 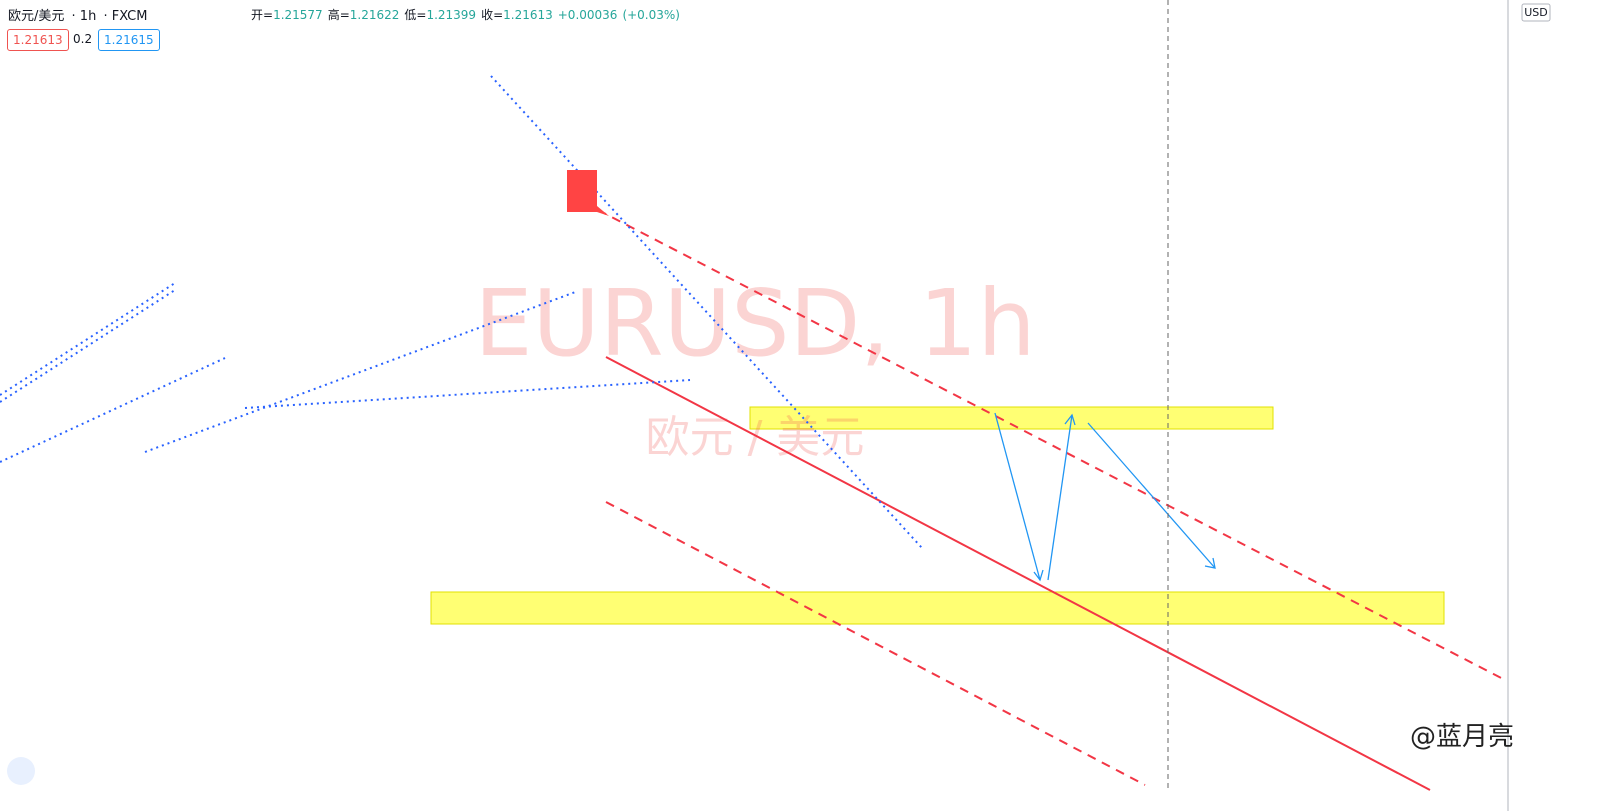 What do you see at coordinates (588, 193) in the screenshot?
I see `marker` at bounding box center [588, 193].